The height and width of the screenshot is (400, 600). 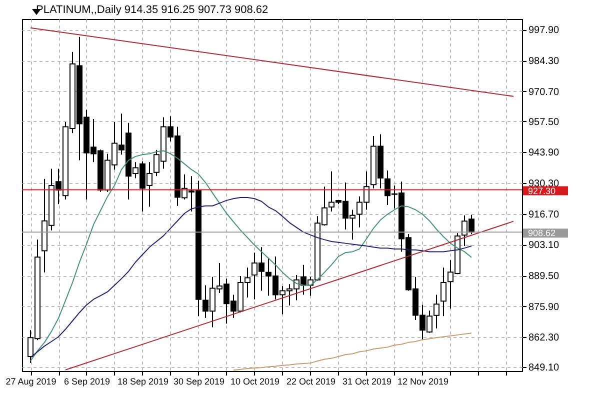 I want to click on y-tick-label: 862.30, so click(x=544, y=338).